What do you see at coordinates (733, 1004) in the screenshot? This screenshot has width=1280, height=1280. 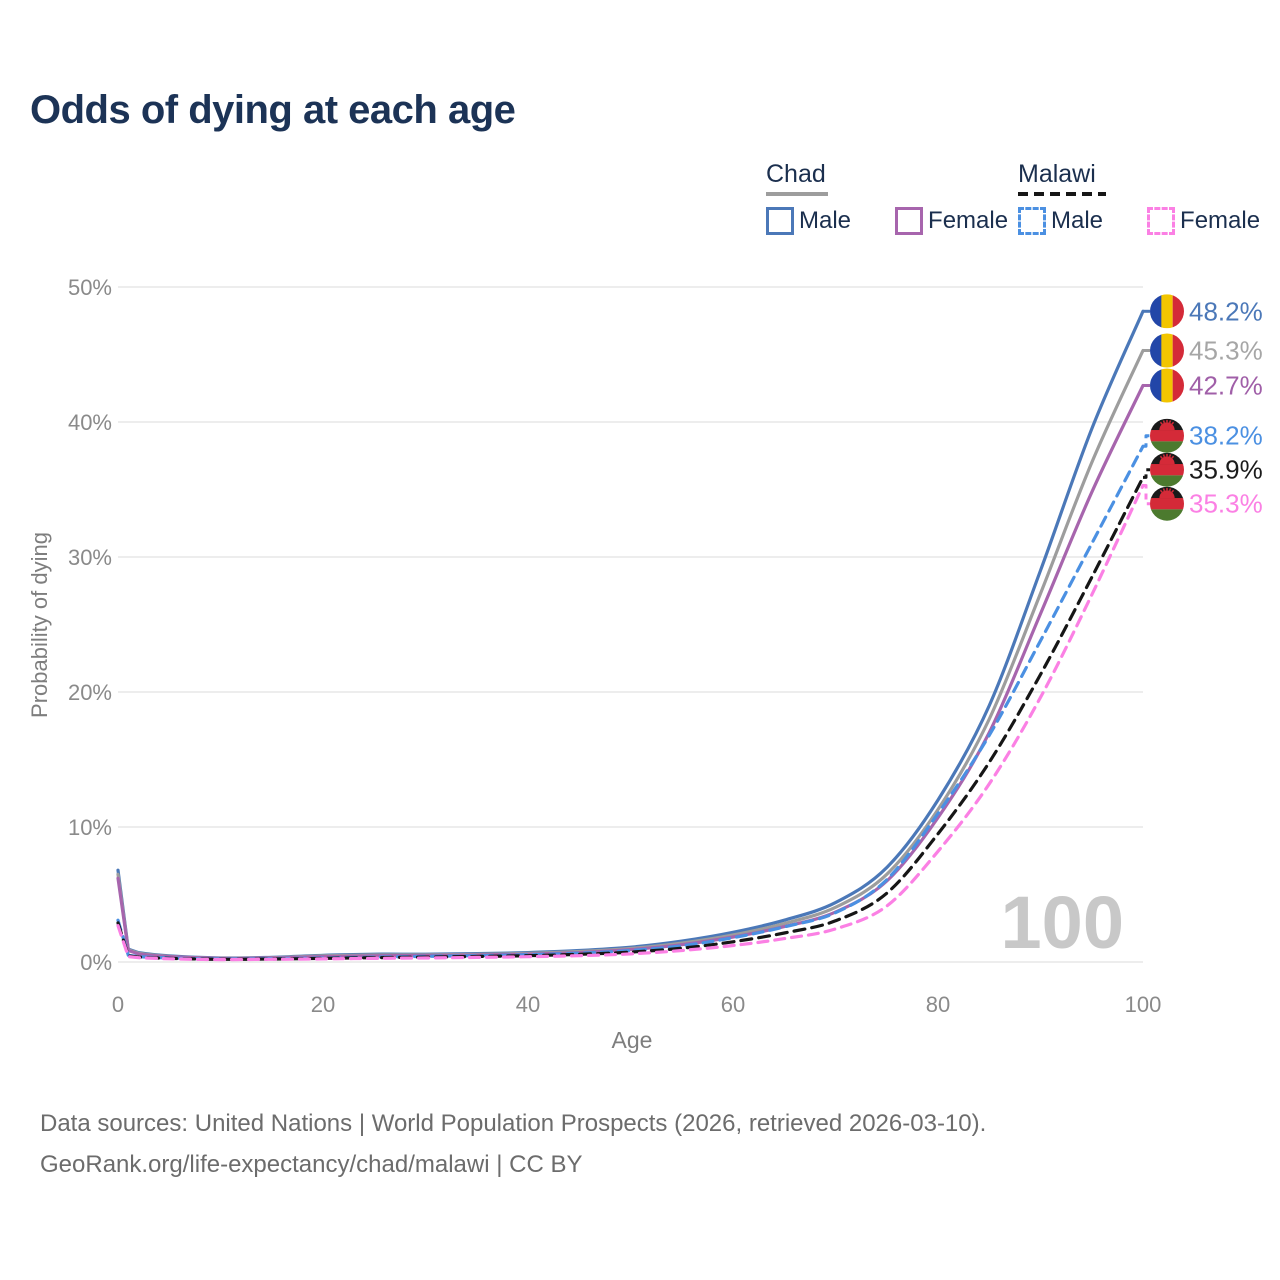 I see `x-tick-label: 60` at bounding box center [733, 1004].